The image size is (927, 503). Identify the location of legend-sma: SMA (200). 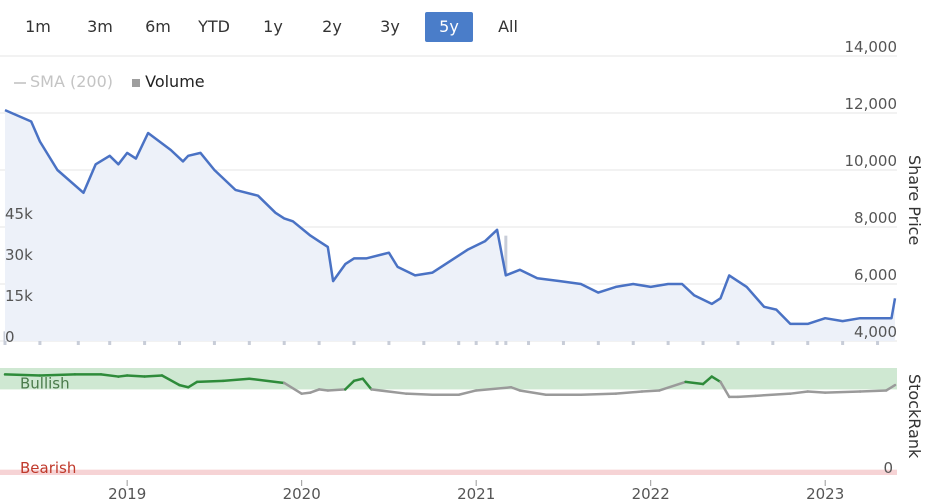
(63, 81).